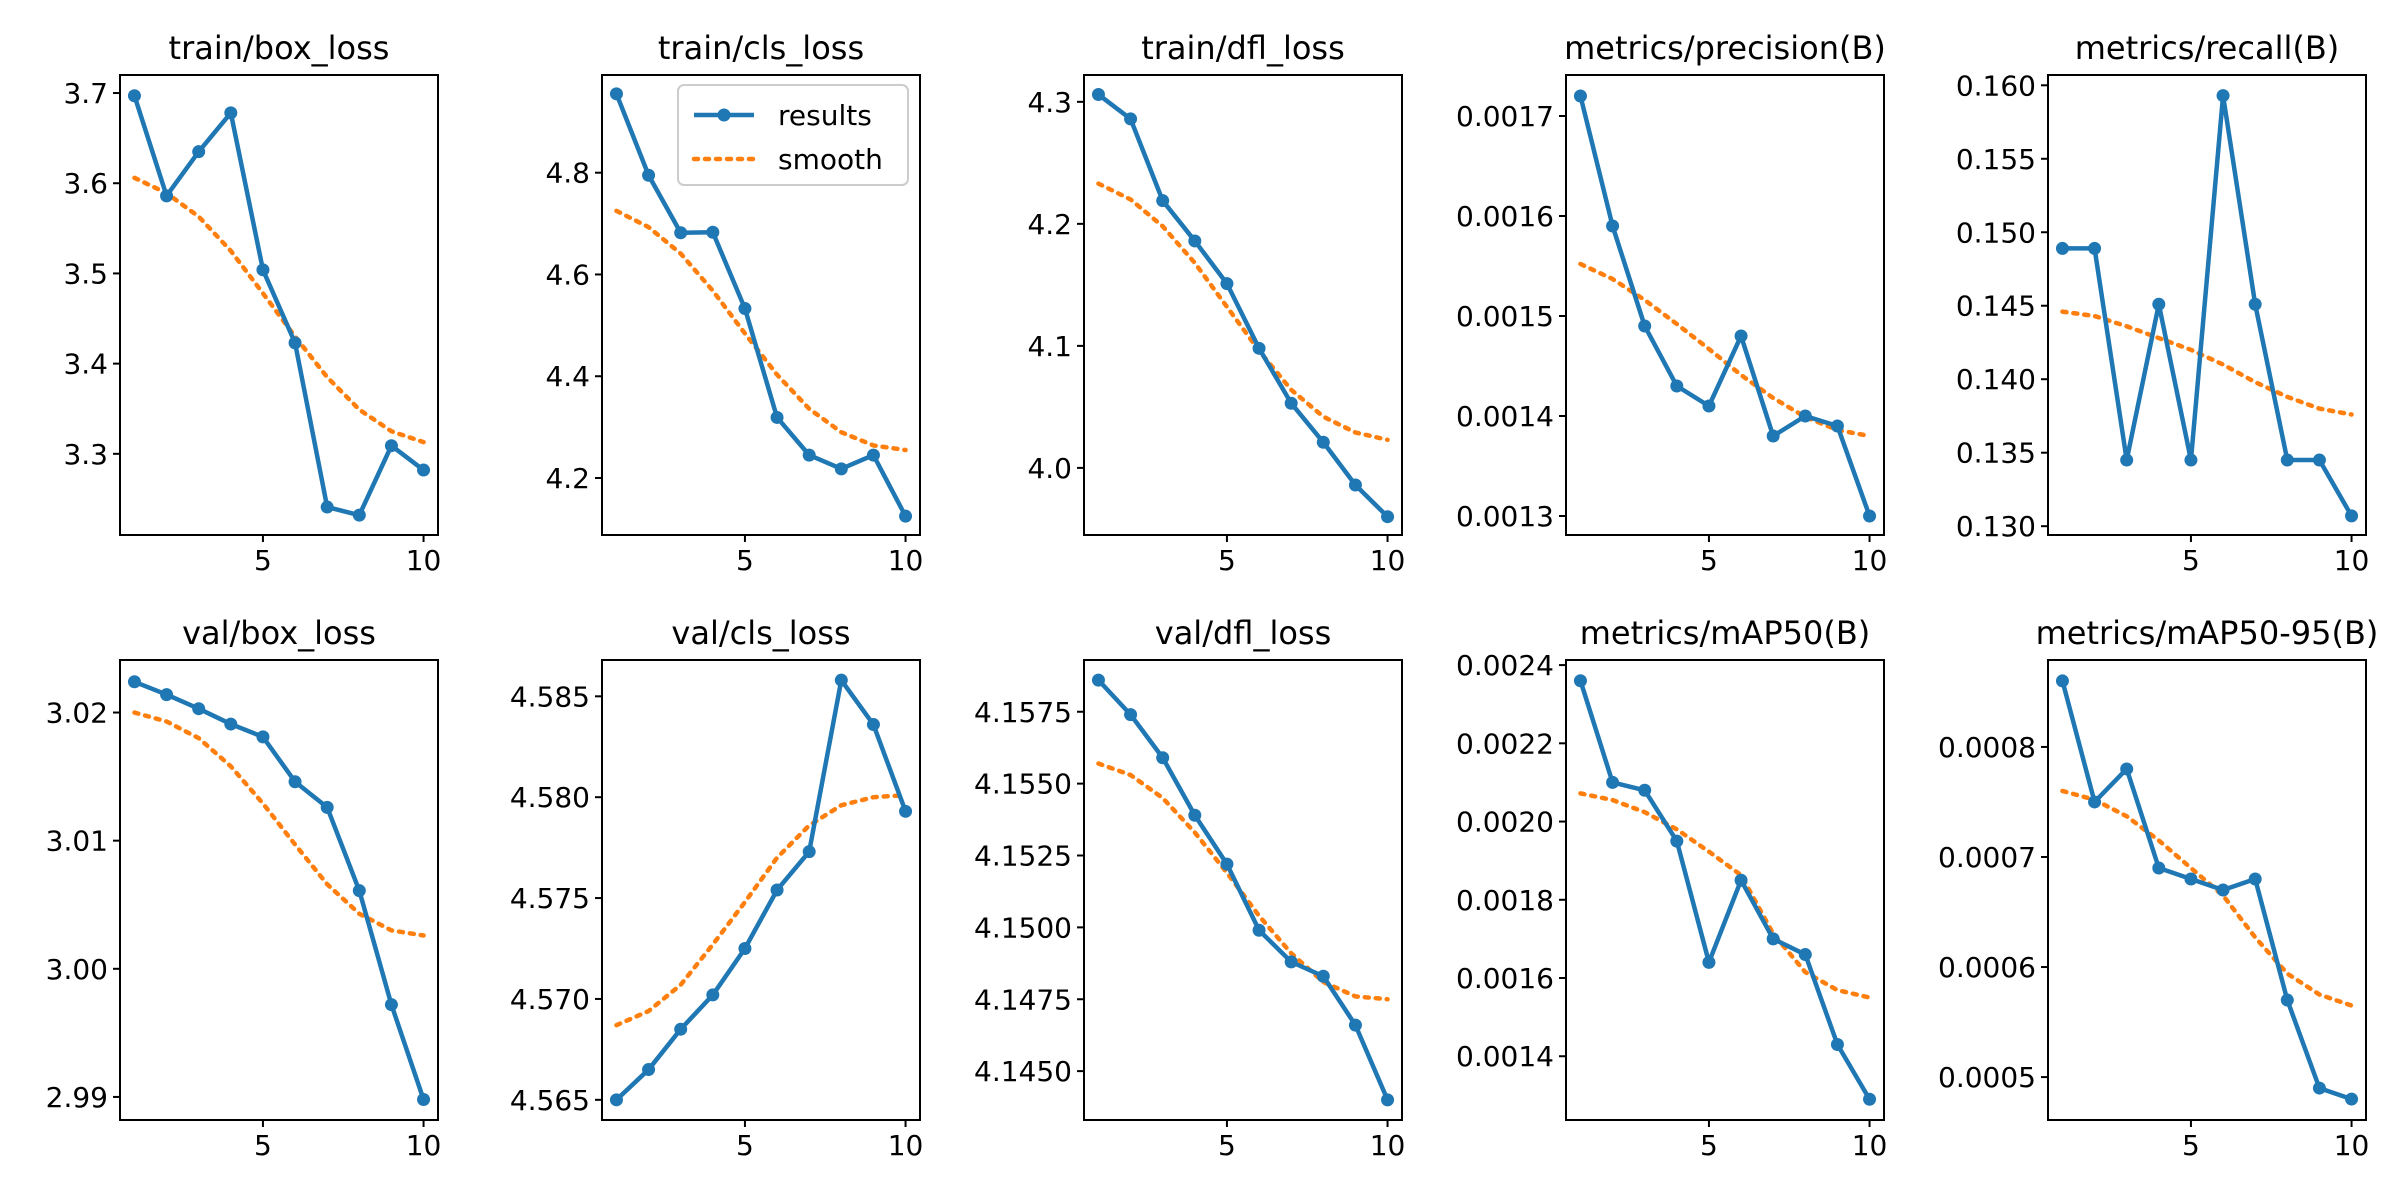  What do you see at coordinates (1505, 743) in the screenshot?
I see `y-tick-label: 0.0022` at bounding box center [1505, 743].